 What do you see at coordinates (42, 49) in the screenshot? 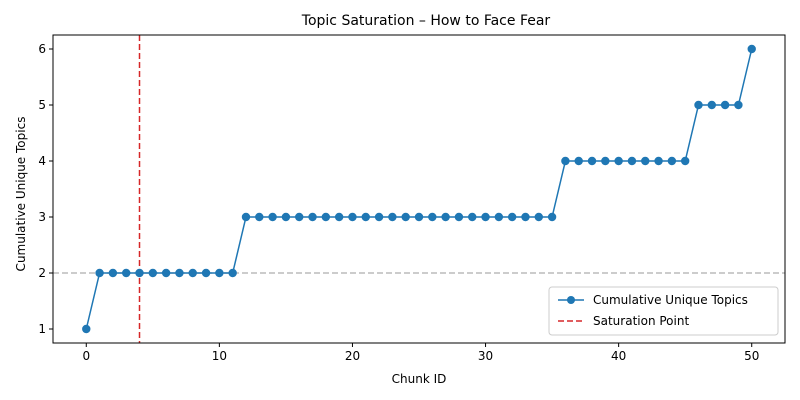
I see `y-tick-label: 6` at bounding box center [42, 49].